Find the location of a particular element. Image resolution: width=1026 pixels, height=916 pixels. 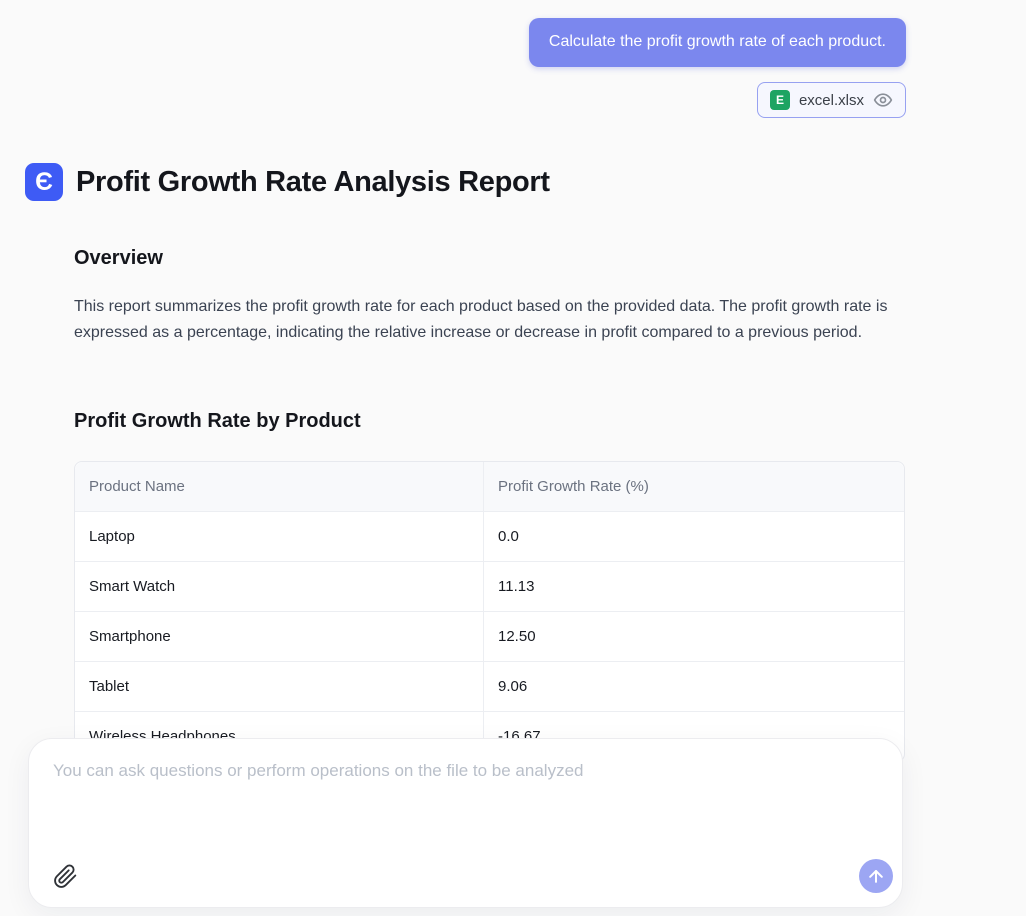

cell-product-name: Smart Watch is located at coordinates (279, 586).